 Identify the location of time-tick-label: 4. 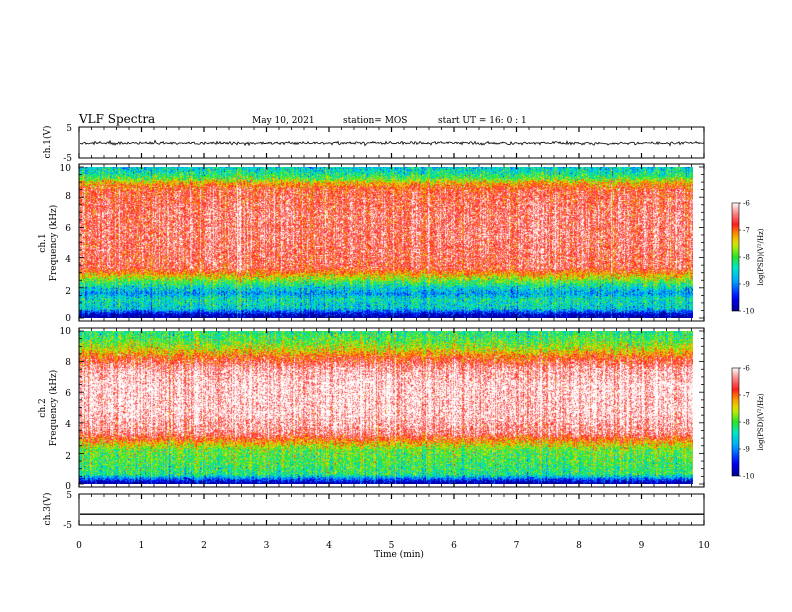
(329, 546).